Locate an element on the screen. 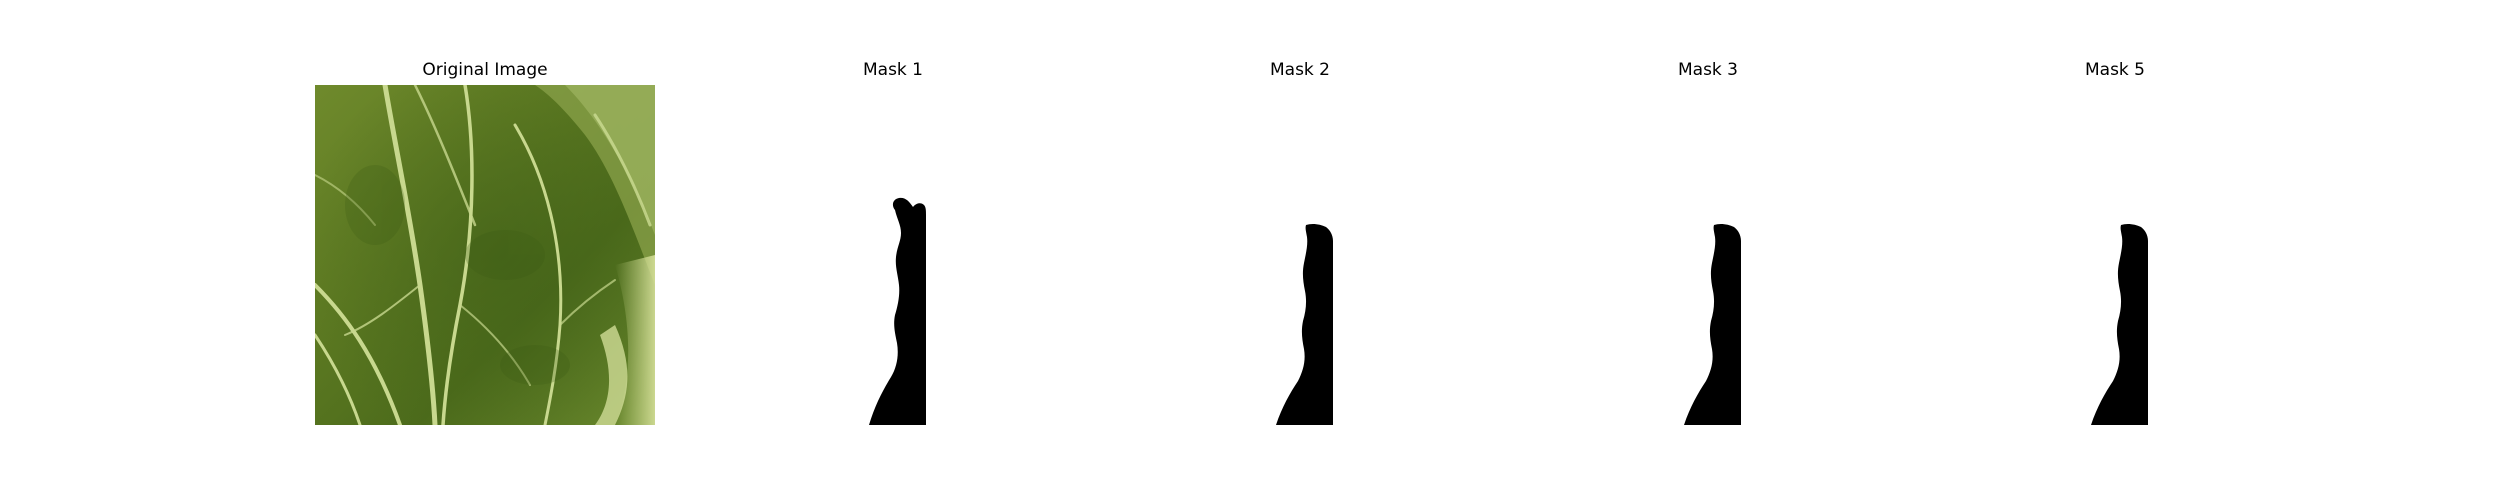  panel-title: Mask 1 is located at coordinates (892, 70).